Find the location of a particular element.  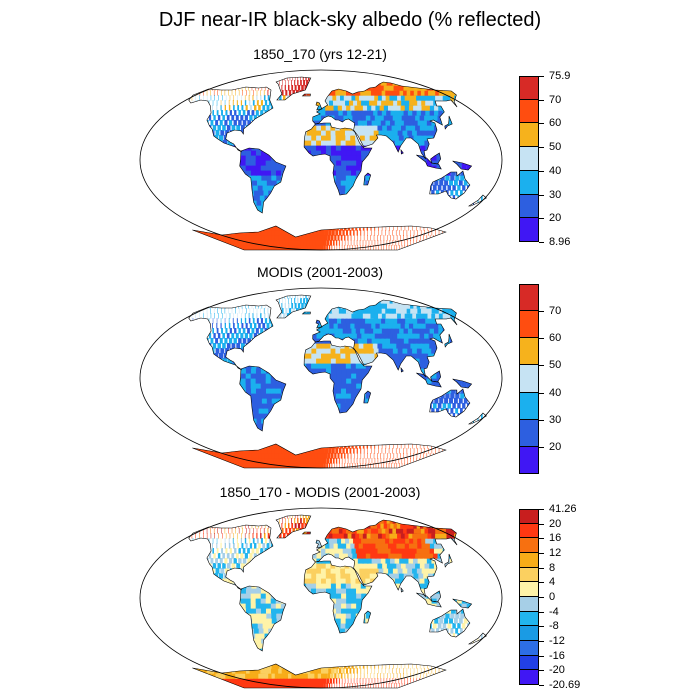

world-map-model is located at coordinates (321, 160).